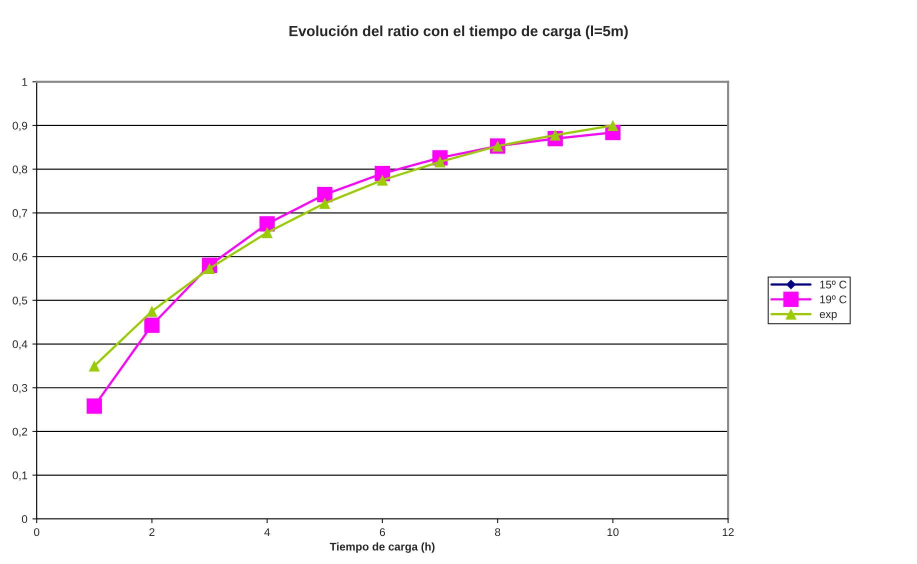 The image size is (917, 564). I want to click on x-tick-label: 12, so click(728, 532).